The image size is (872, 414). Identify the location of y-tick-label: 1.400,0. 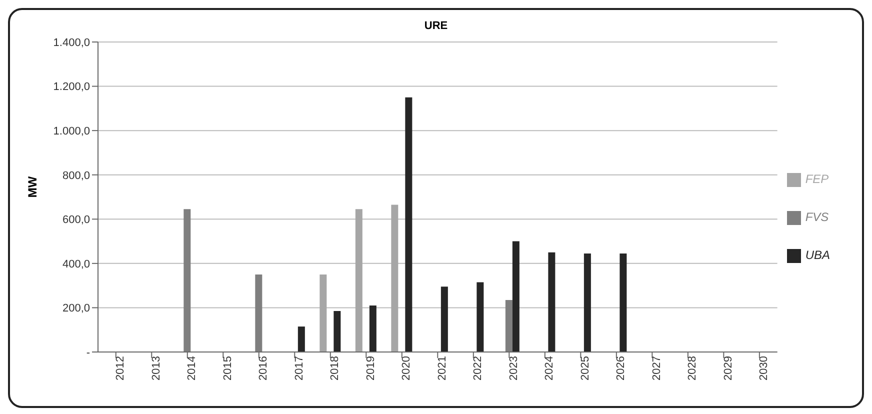
(71, 42).